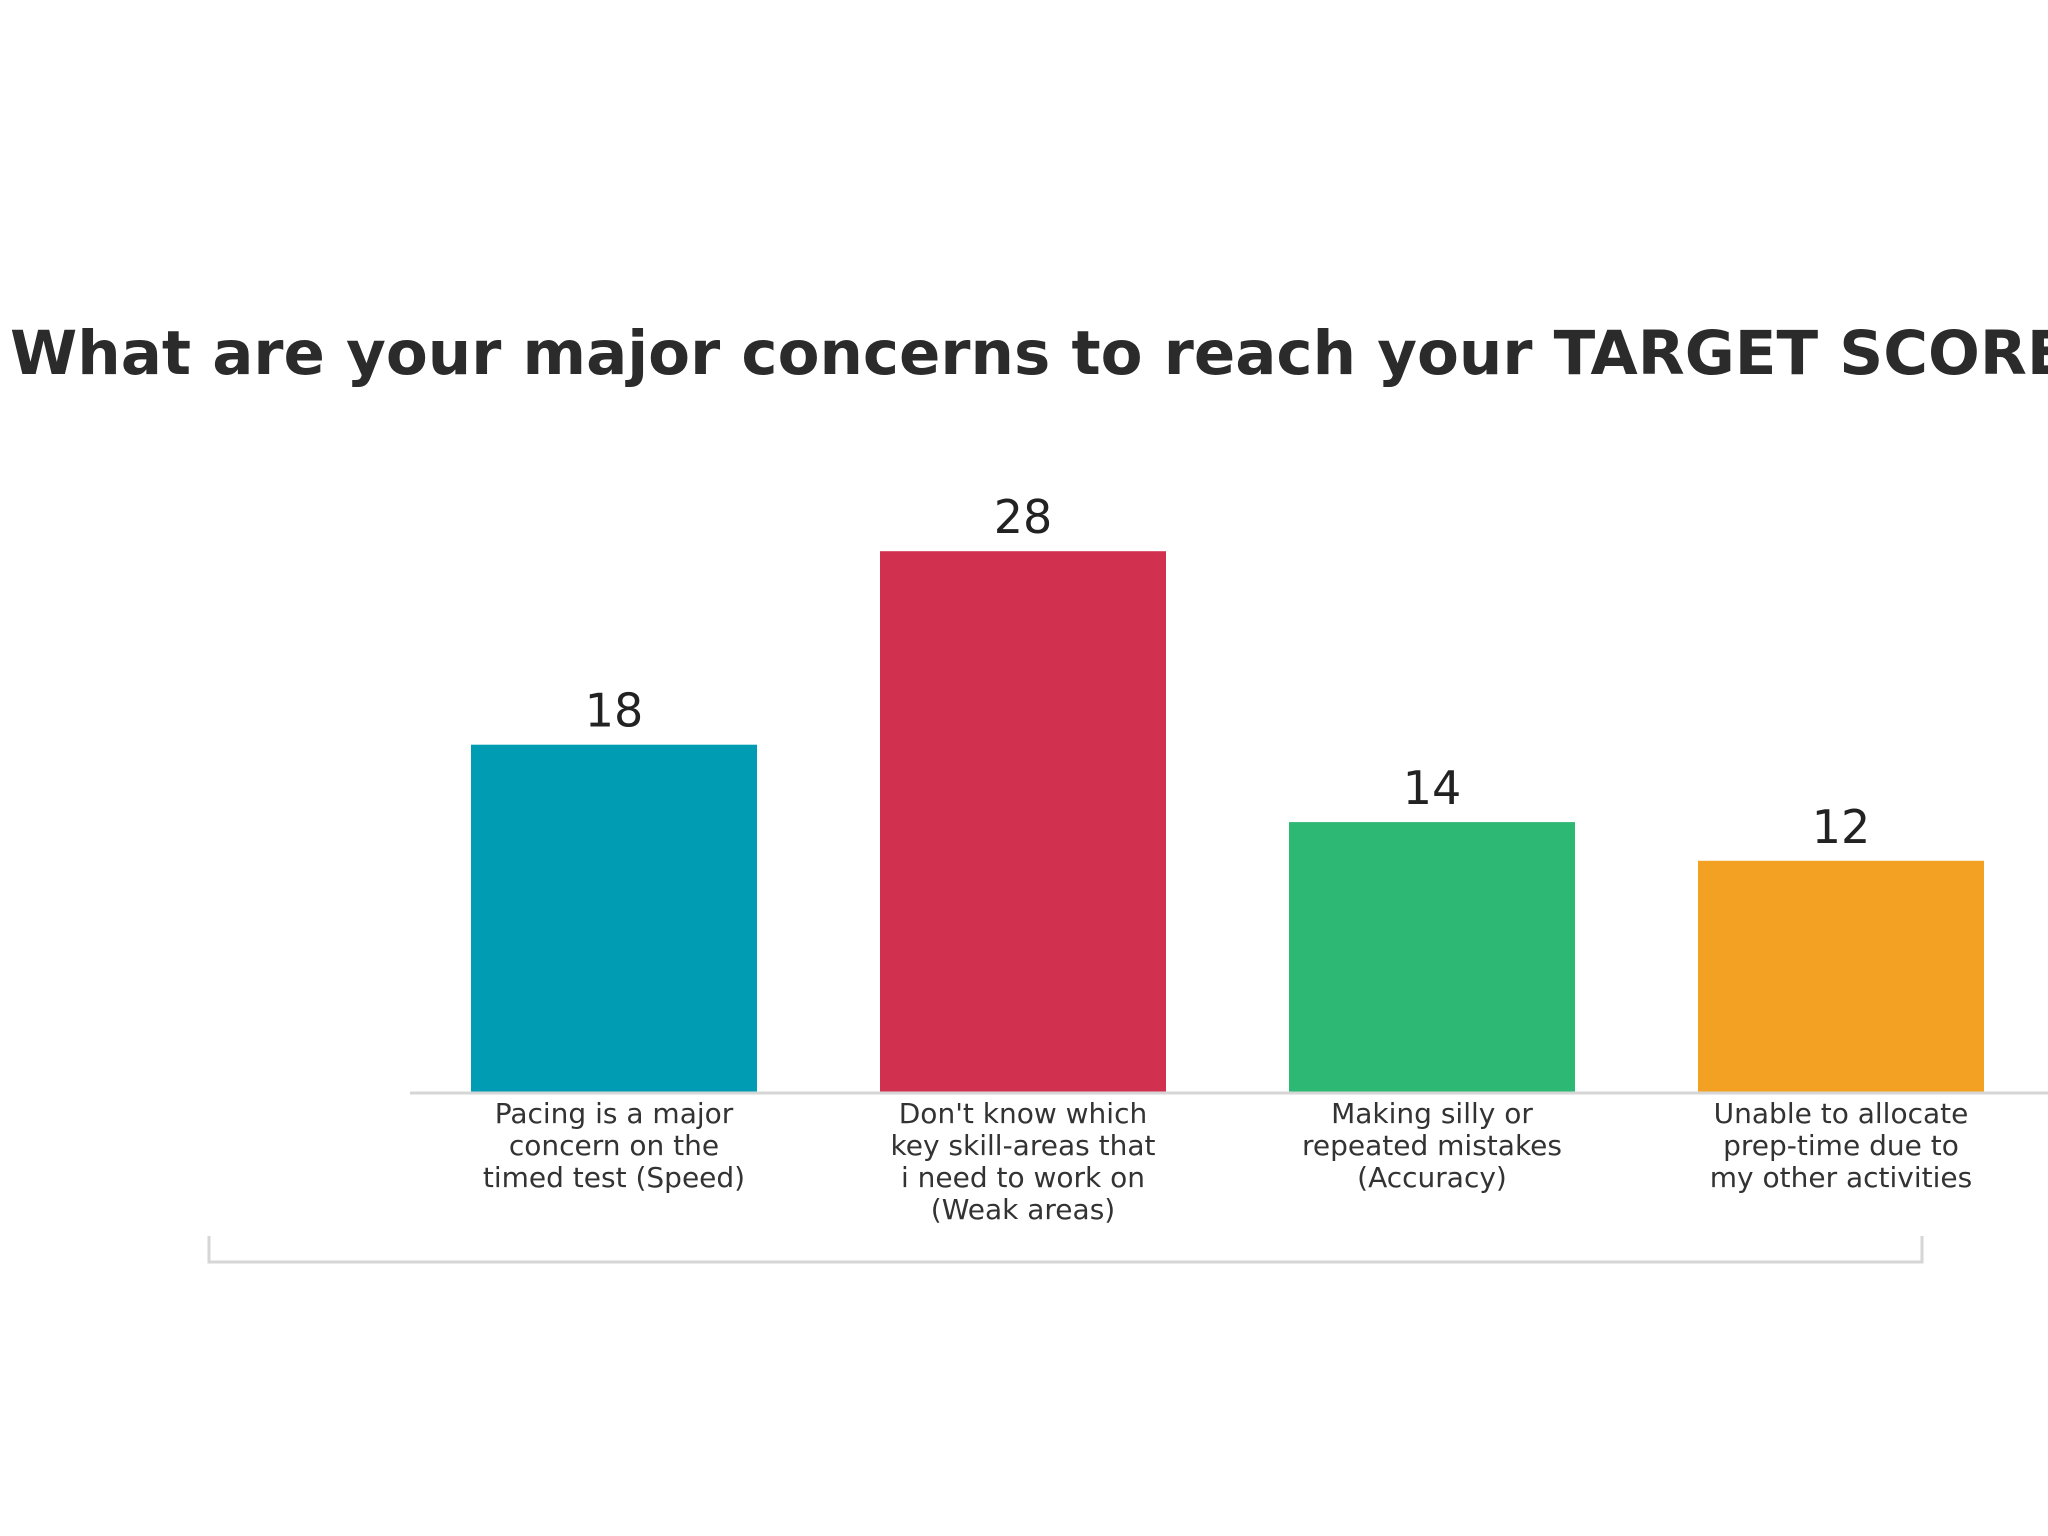 This screenshot has height=1536, width=2048. Describe the element at coordinates (1023, 1113) in the screenshot. I see `category-label-line: Don't know which` at that location.